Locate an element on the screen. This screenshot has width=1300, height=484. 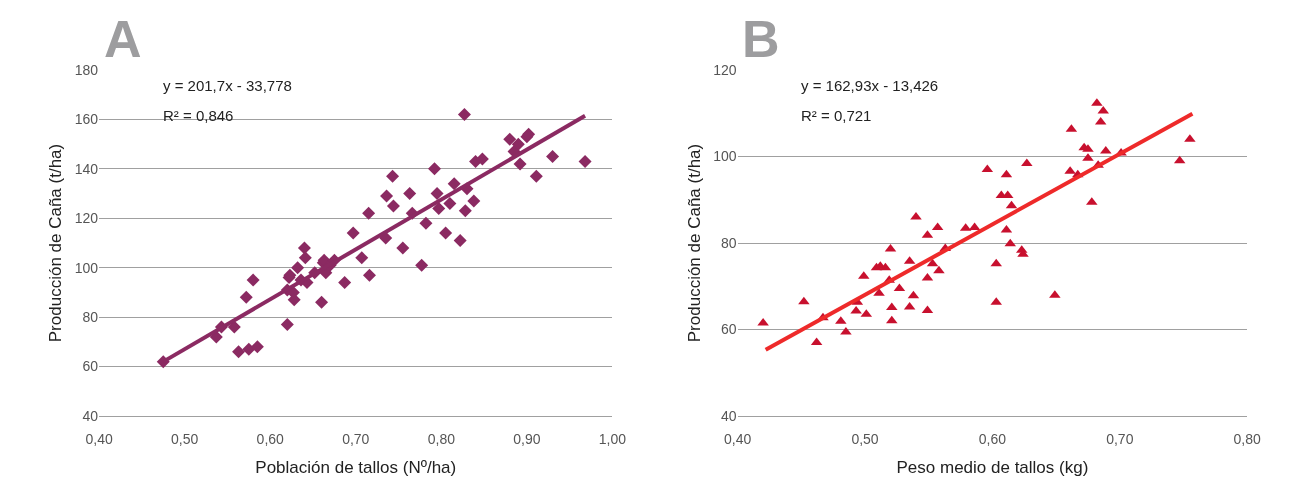
x-axis-title: Población de tallos (Nº/ha) is located at coordinates (356, 468).